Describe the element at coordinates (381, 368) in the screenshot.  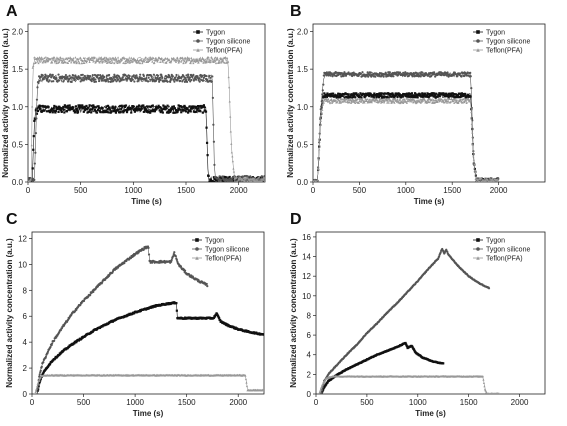
I see `series-line` at that location.